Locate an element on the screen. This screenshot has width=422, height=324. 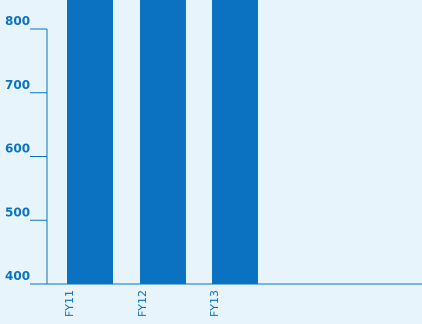
x-tick-label: FY12 is located at coordinates (142, 303).